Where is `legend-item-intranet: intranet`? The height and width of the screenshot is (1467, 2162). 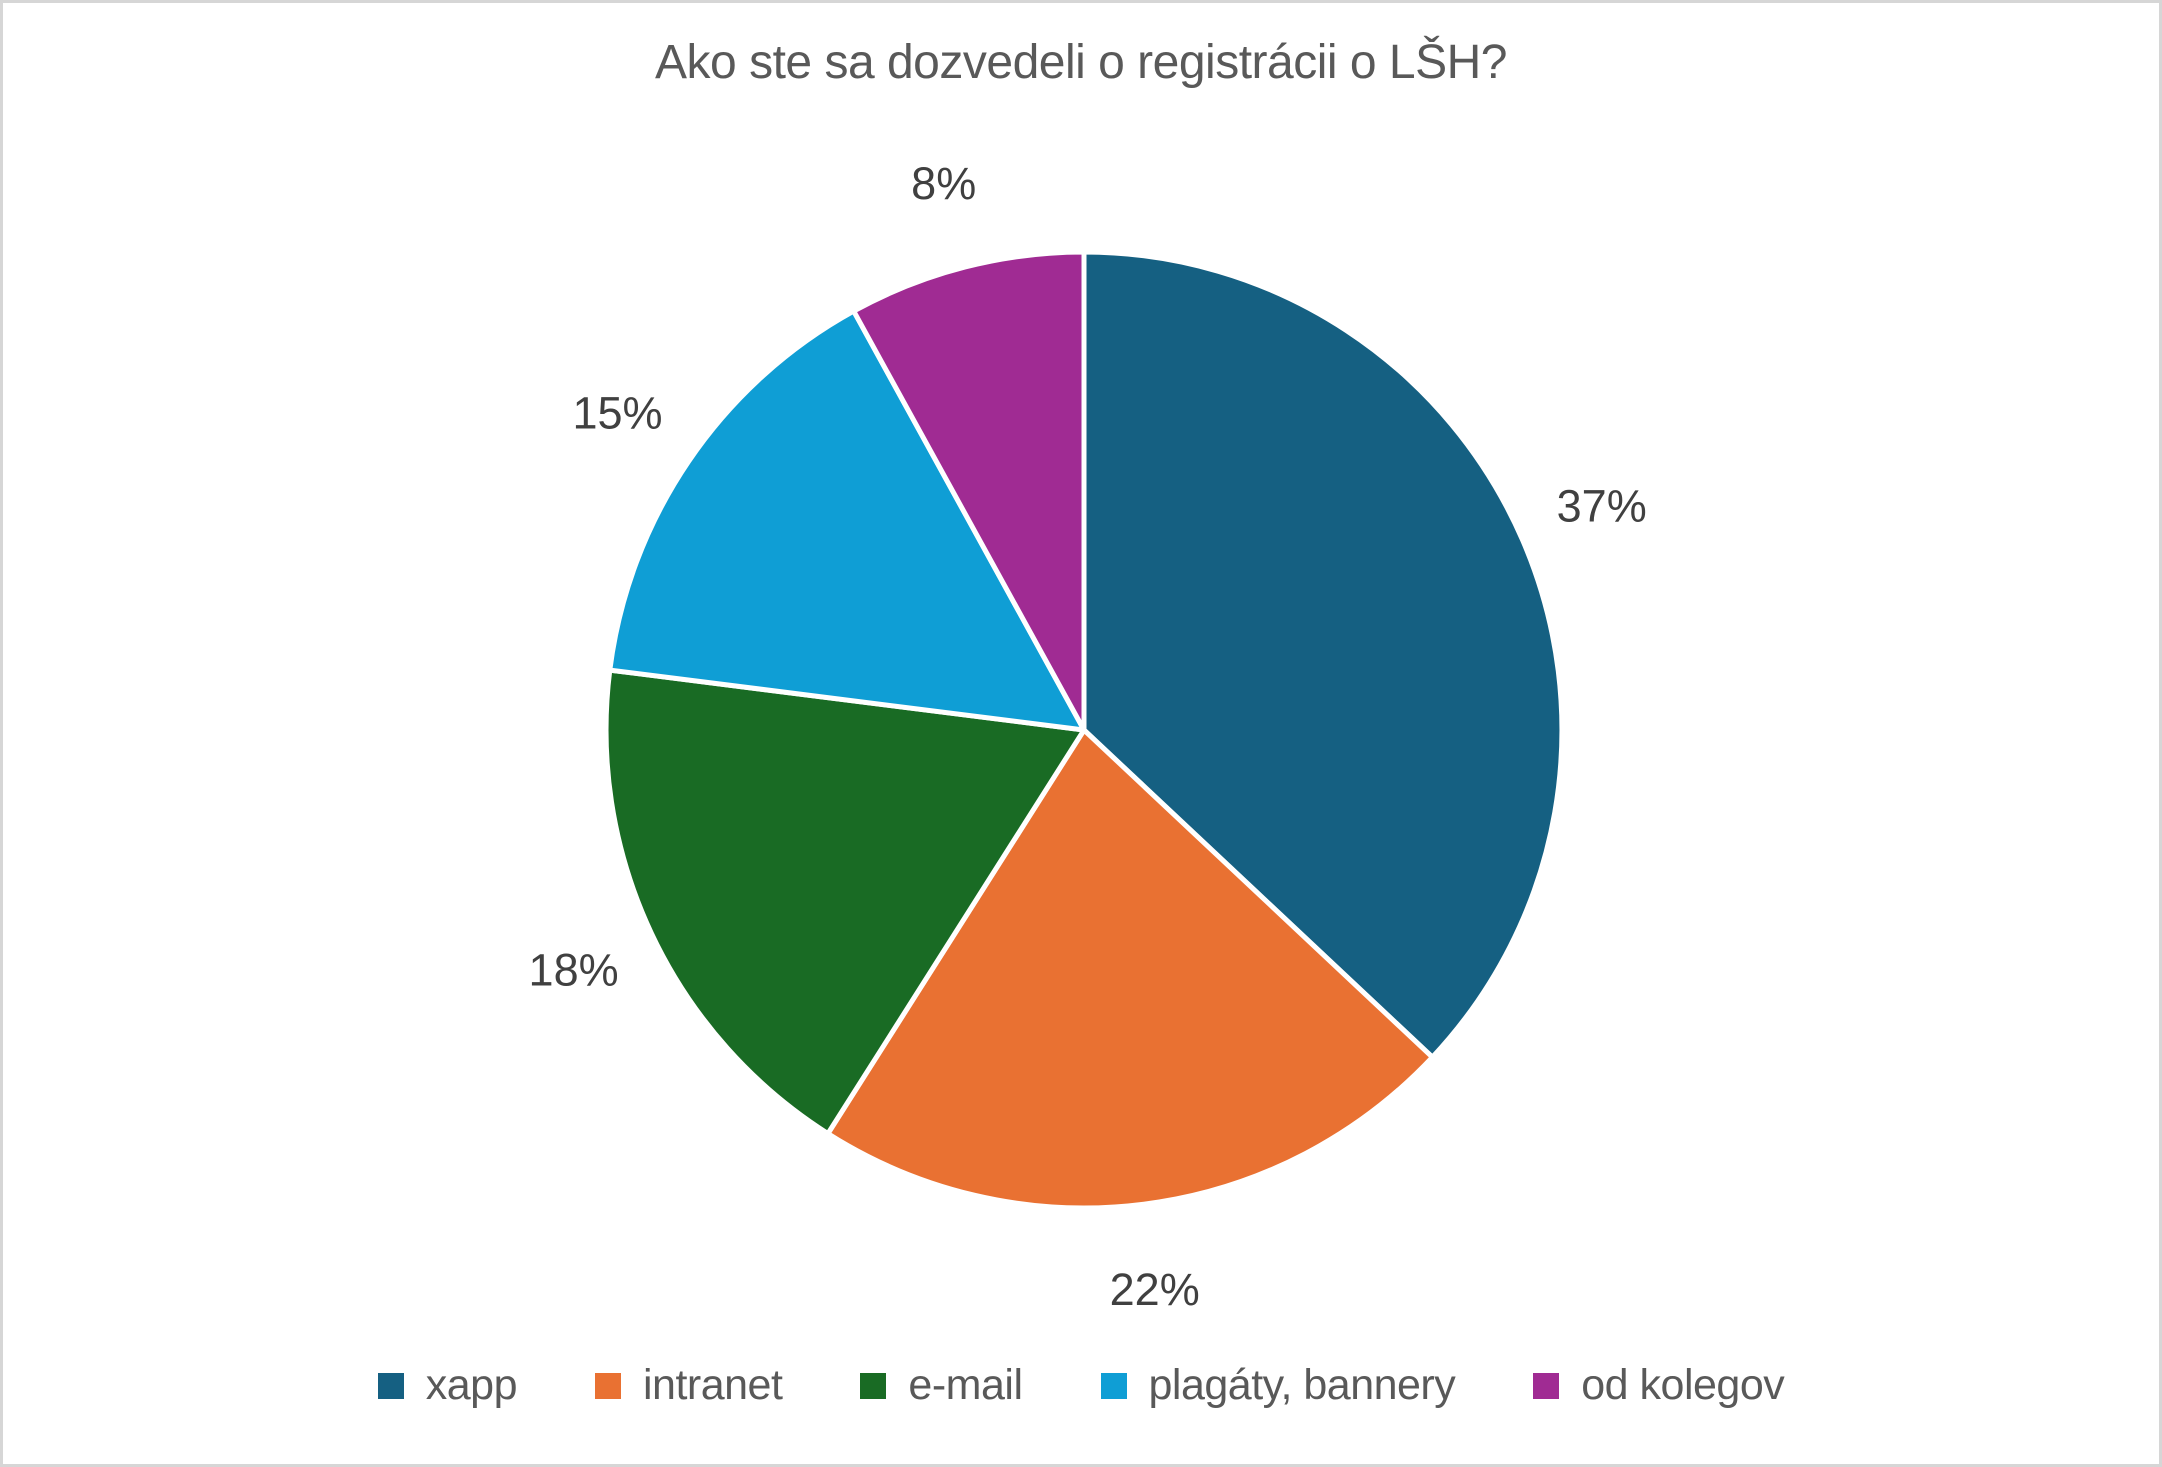
legend-item-intranet: intranet is located at coordinates (688, 1385).